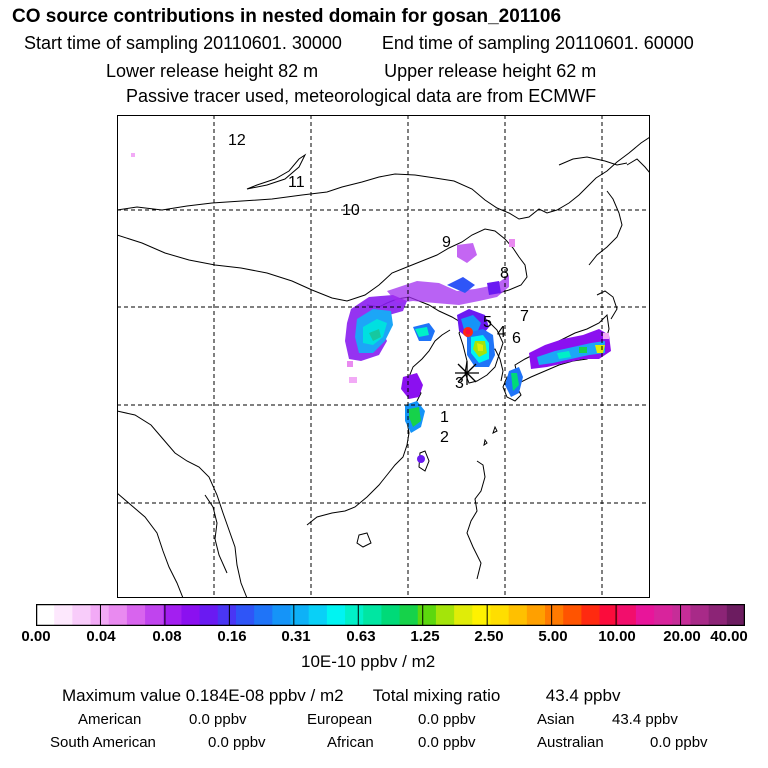 This screenshot has width=768, height=768. Describe the element at coordinates (444, 417) in the screenshot. I see `region-label: 1` at that location.